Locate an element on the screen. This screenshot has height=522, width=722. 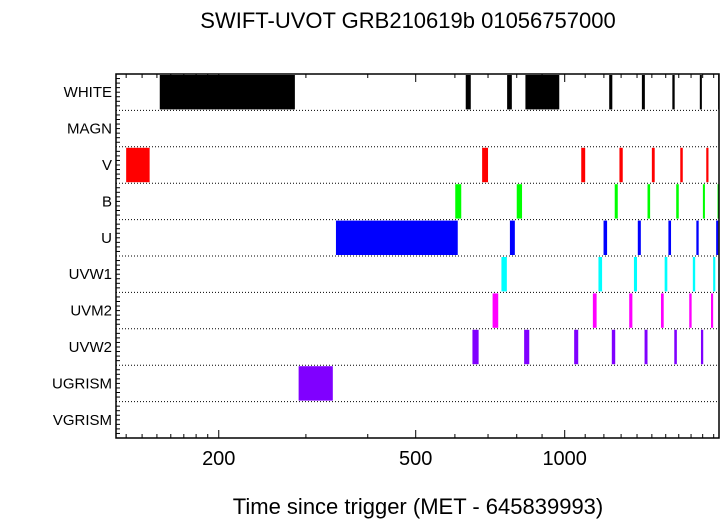
row-label-white: WHITE is located at coordinates (88, 92).